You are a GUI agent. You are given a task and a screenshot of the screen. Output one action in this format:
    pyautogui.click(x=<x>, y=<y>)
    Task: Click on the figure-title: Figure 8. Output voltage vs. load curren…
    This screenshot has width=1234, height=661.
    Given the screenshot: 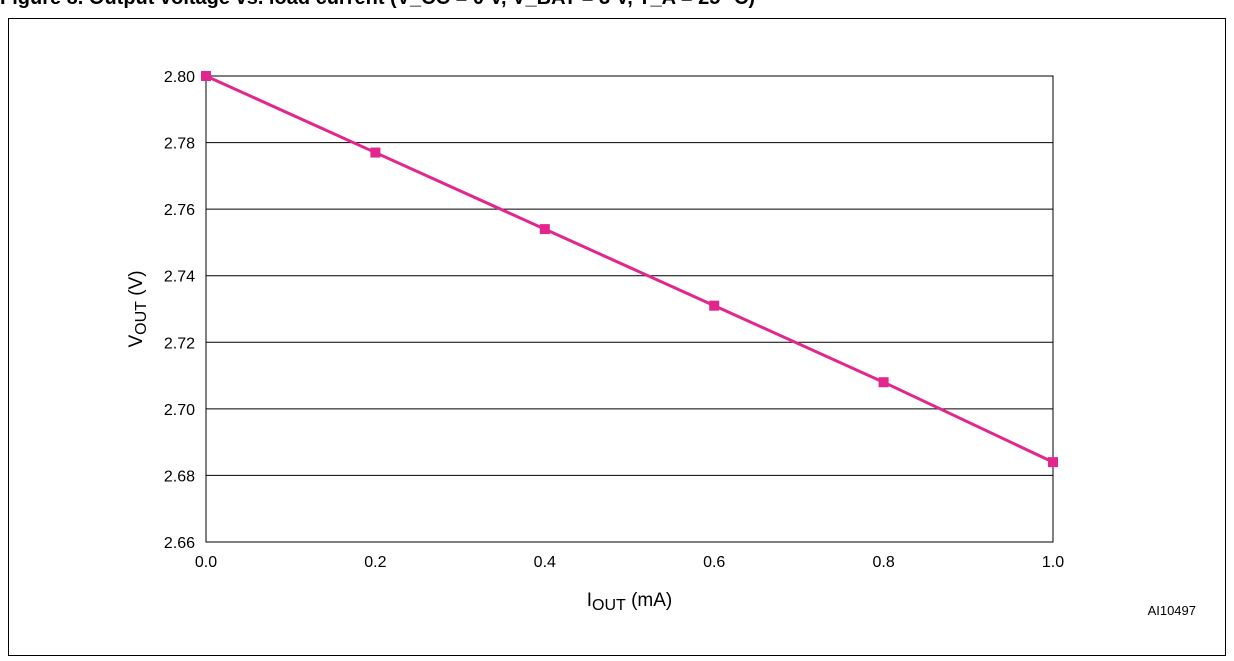 What is the action you would take?
    pyautogui.click(x=617, y=5)
    